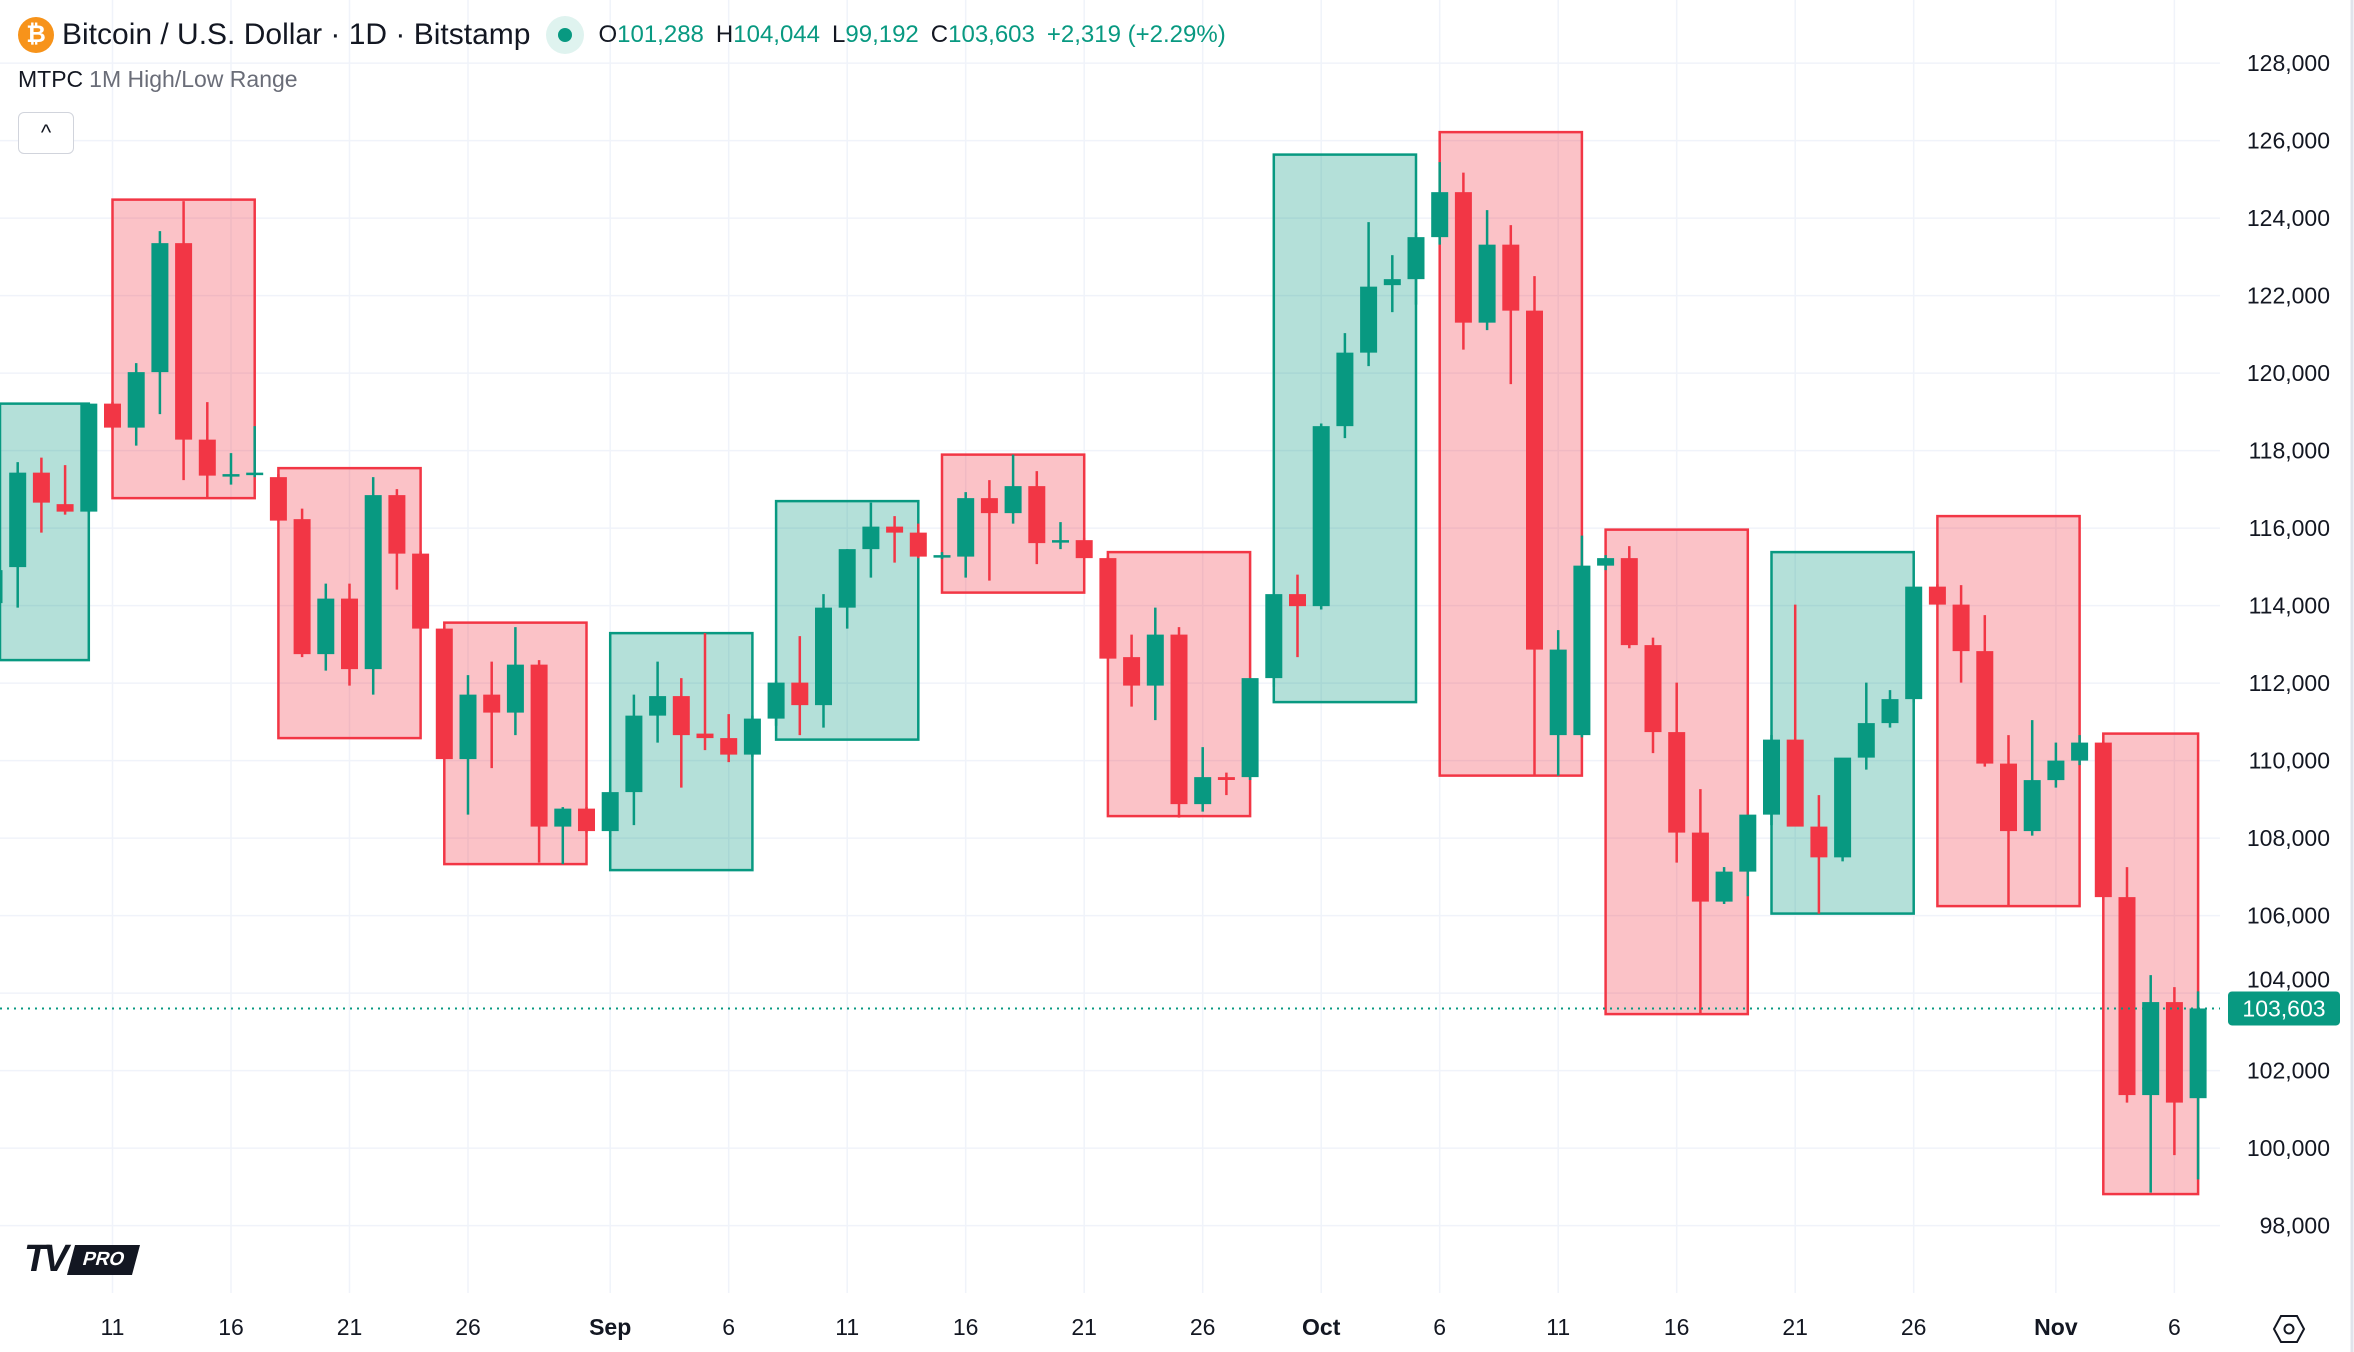  Describe the element at coordinates (46, 133) in the screenshot. I see `collapse-legend-button: ^` at that location.